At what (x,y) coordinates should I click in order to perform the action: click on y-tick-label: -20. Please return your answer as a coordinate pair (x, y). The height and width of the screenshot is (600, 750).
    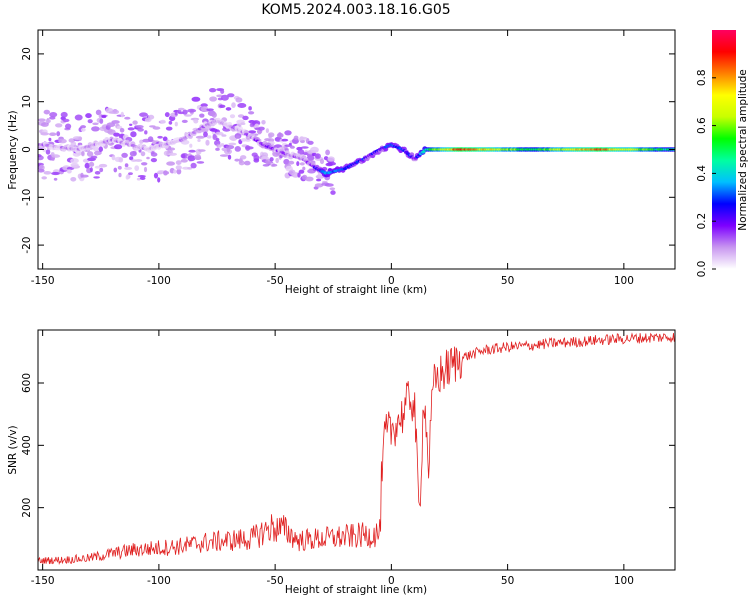
    Looking at the image, I should click on (27, 245).